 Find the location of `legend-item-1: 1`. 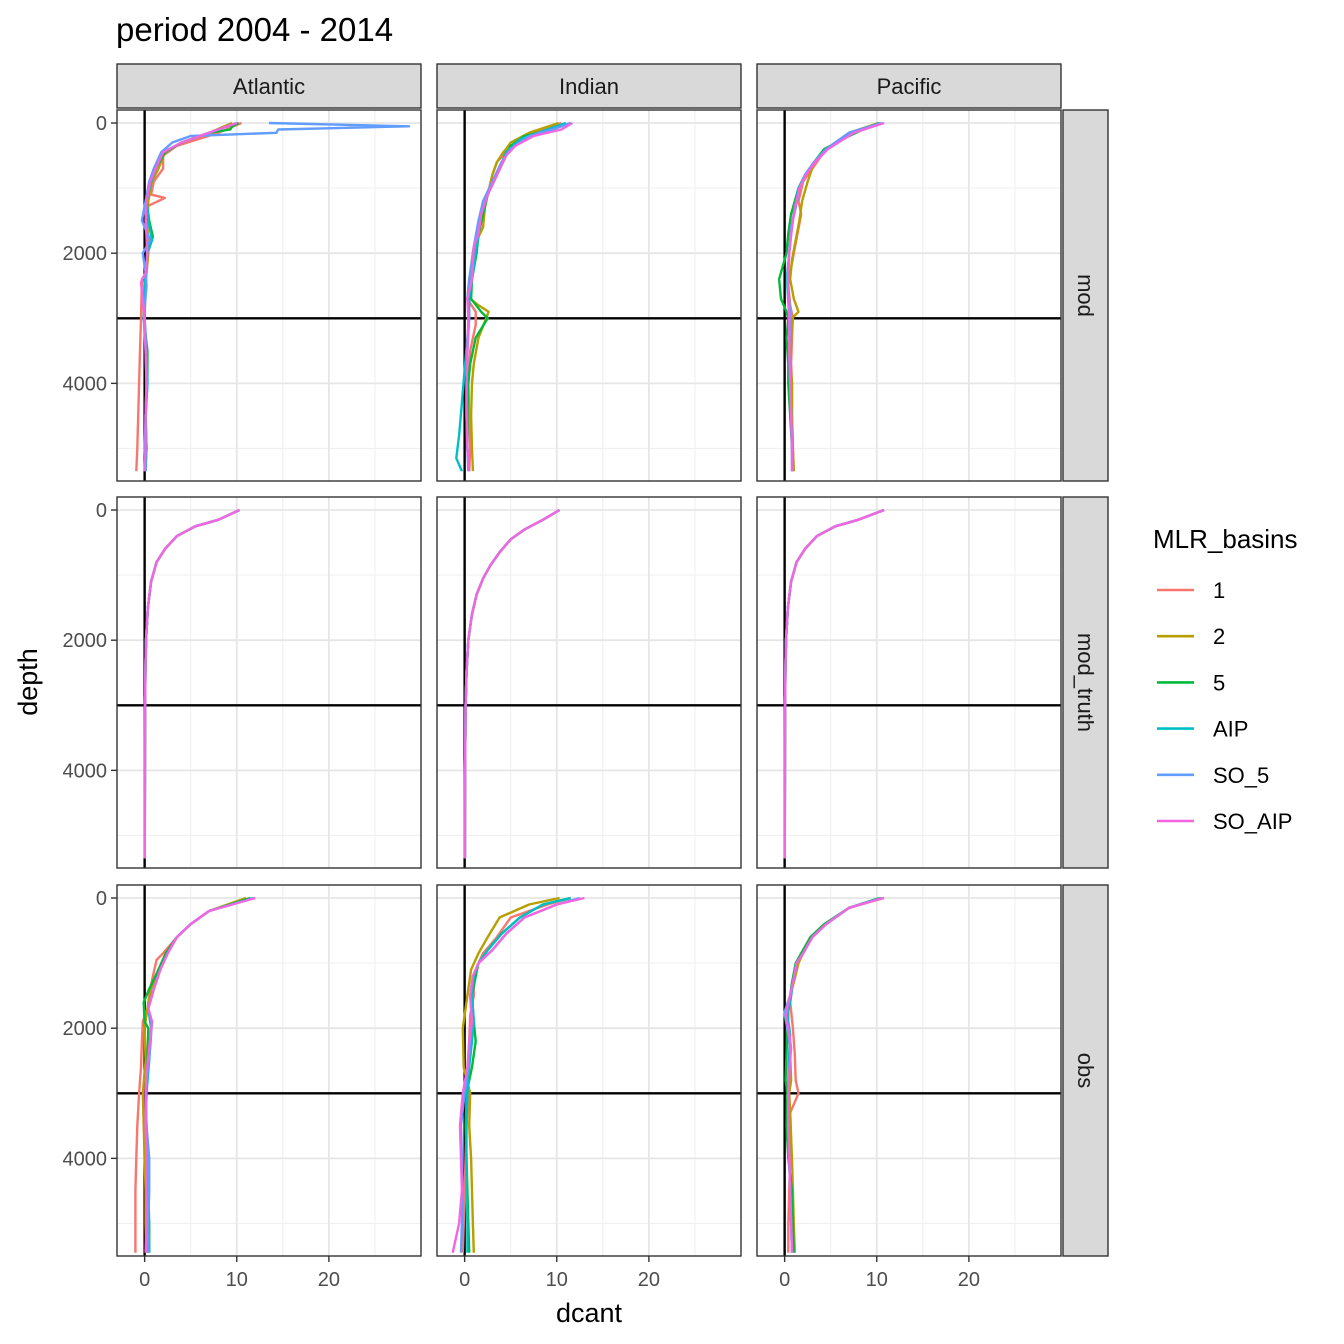

legend-item-1: 1 is located at coordinates (1191, 590).